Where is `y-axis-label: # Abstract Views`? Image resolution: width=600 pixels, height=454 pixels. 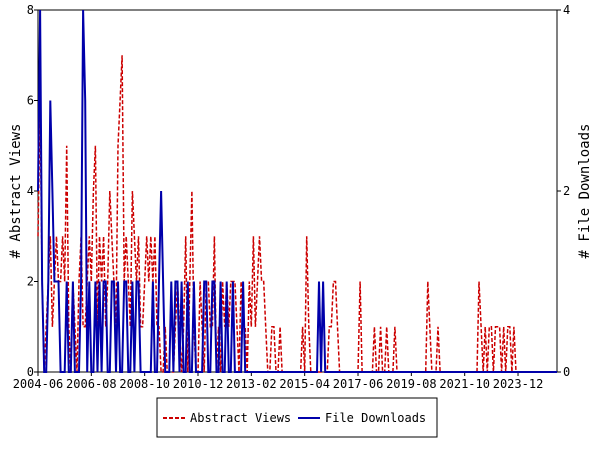
y-axis-label: # Abstract Views is located at coordinates (16, 191).